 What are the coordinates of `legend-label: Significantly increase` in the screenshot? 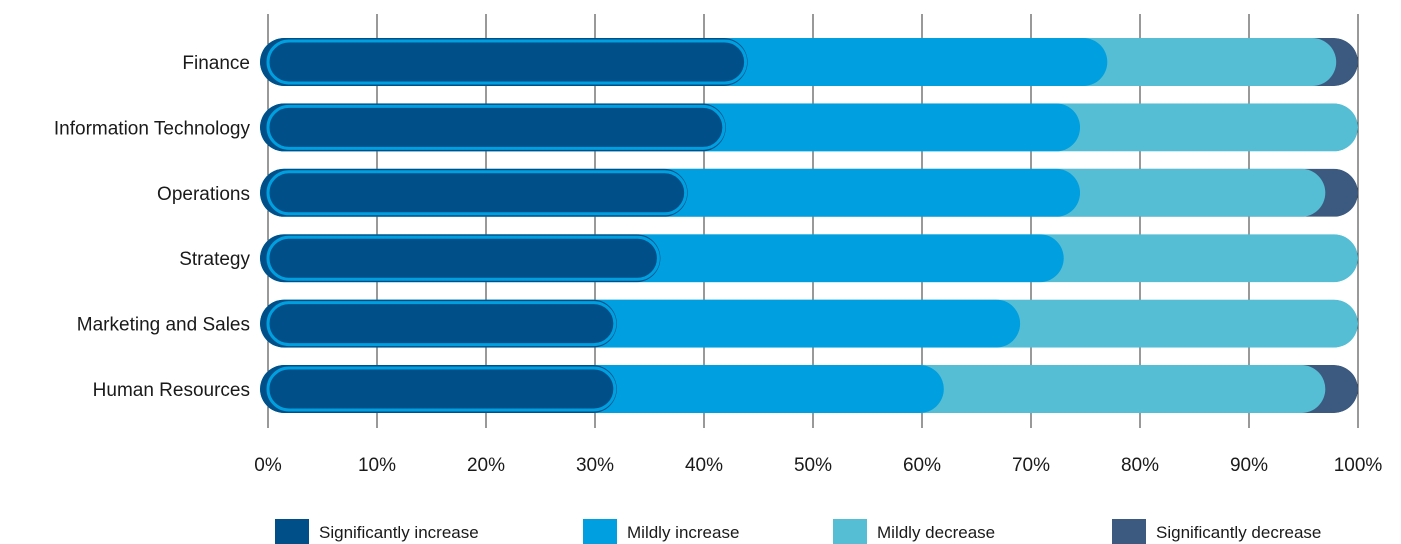 It's located at (399, 532).